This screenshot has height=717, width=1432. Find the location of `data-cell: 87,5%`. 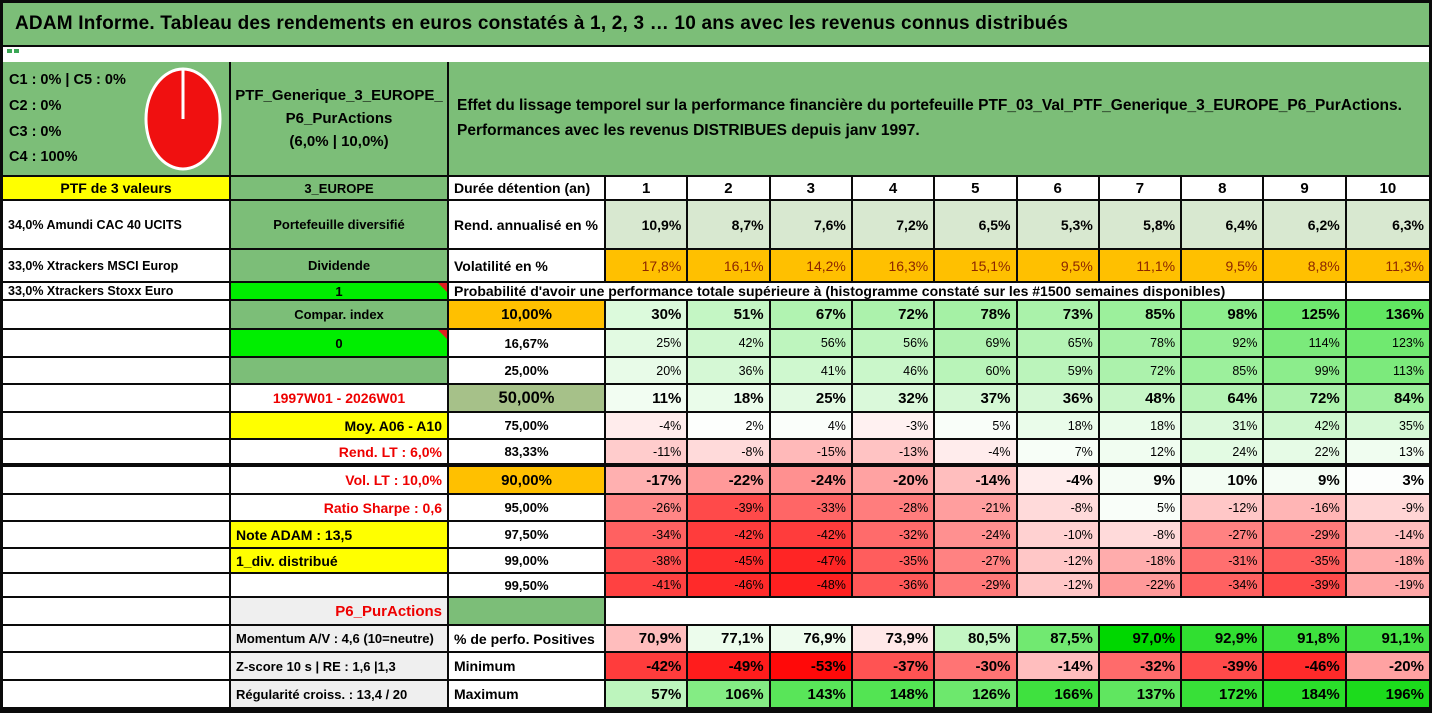

data-cell: 87,5% is located at coordinates (1058, 638).